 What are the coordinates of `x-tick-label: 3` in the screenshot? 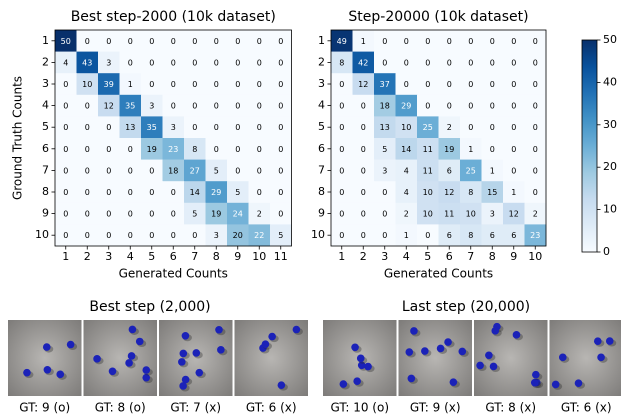 It's located at (108, 256).